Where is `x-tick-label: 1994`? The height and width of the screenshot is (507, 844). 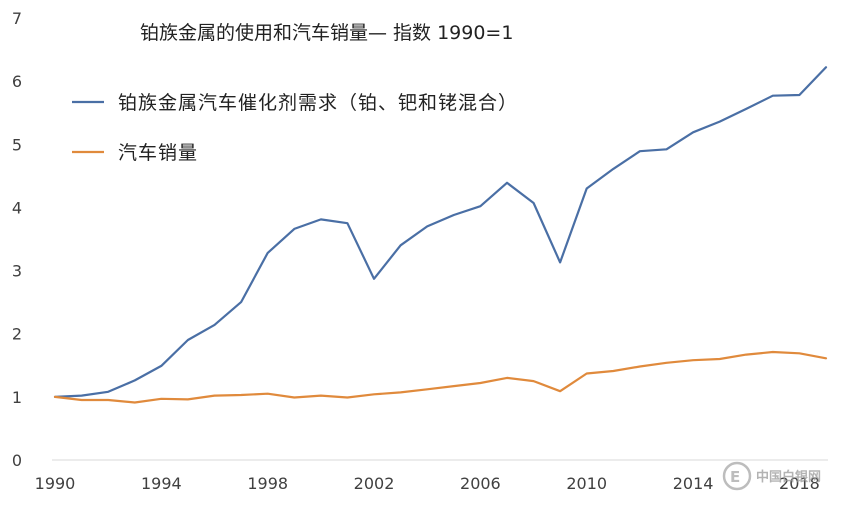 x-tick-label: 1994 is located at coordinates (161, 483).